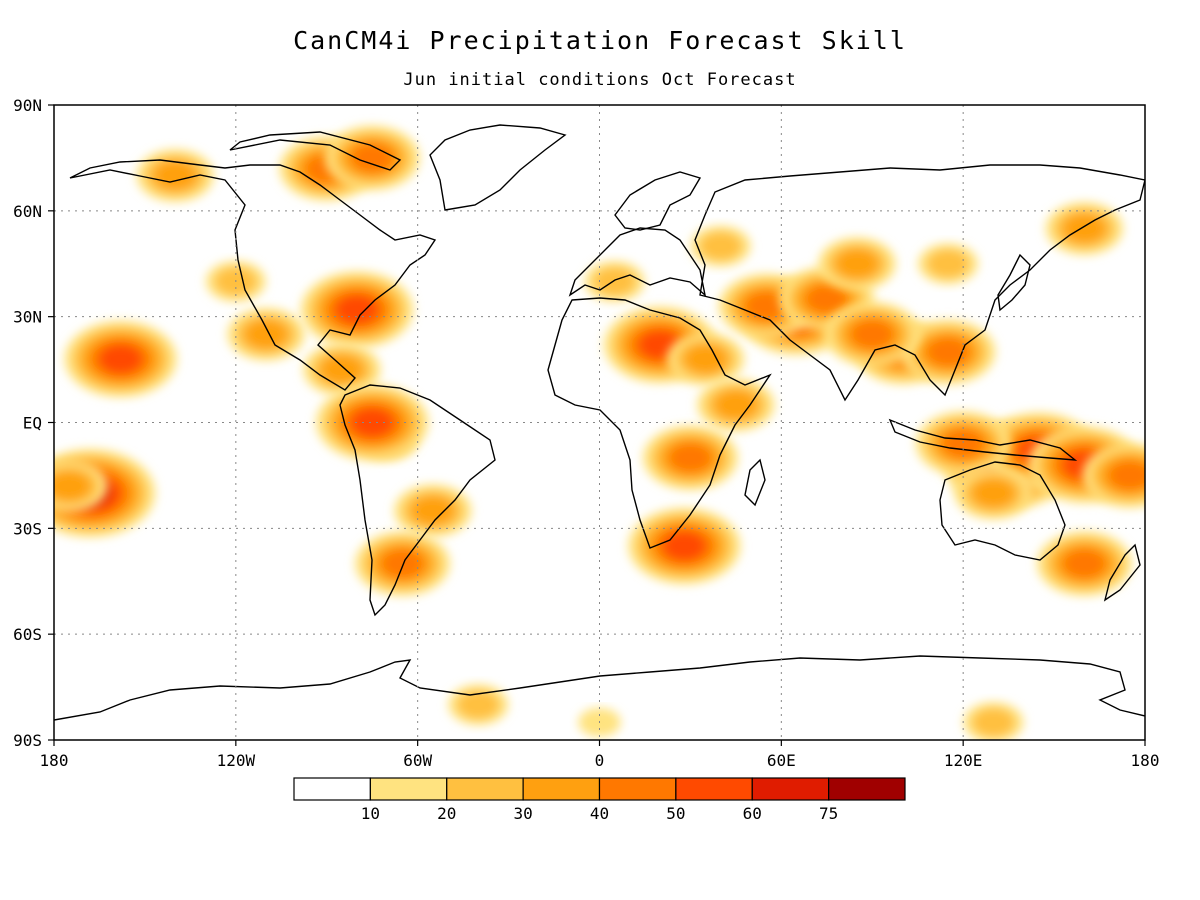  Describe the element at coordinates (963, 760) in the screenshot. I see `x-tick-label: 120E` at that location.